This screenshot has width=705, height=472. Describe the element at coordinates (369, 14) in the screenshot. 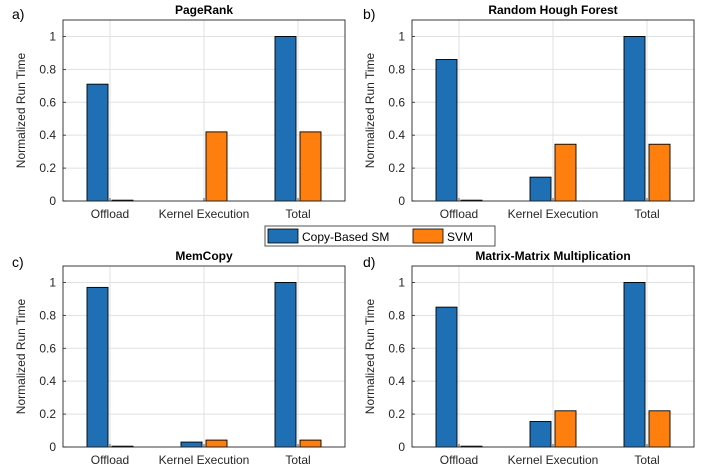

I see `panel-label: b)` at that location.